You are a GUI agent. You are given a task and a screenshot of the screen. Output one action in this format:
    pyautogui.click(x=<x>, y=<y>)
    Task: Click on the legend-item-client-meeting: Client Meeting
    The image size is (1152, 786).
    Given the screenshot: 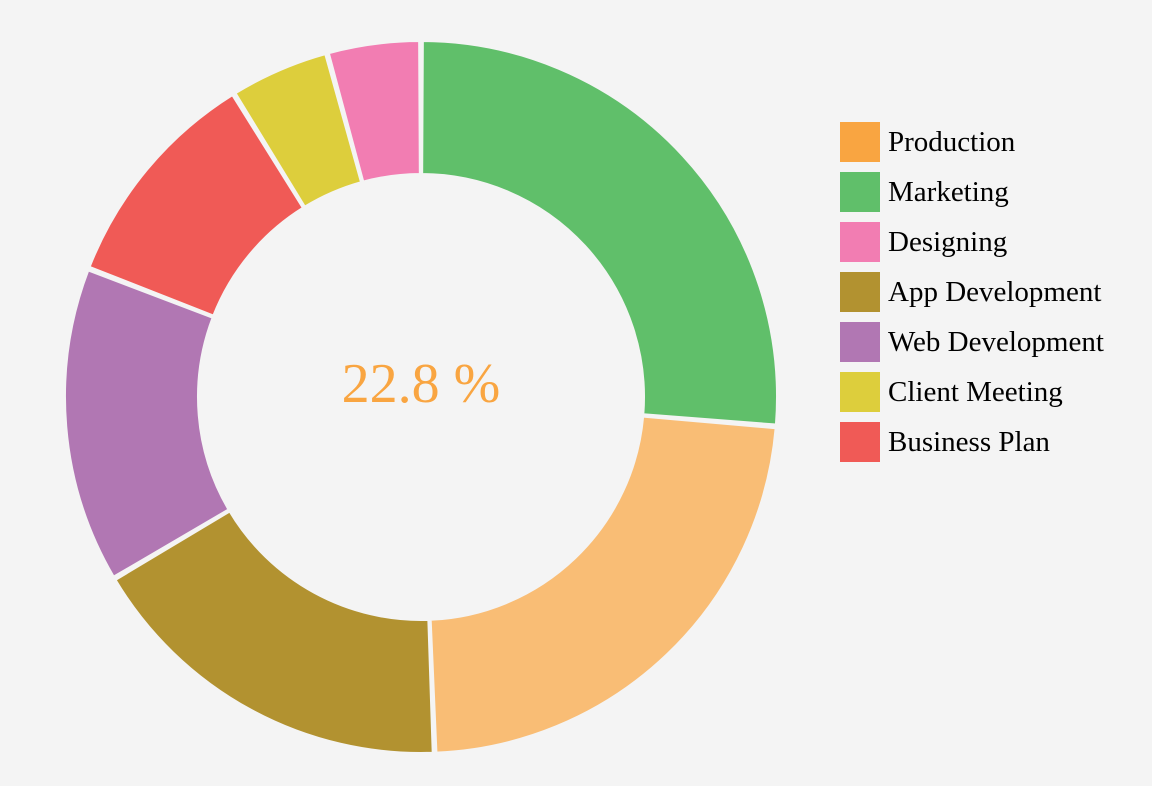 What is the action you would take?
    pyautogui.click(x=972, y=392)
    